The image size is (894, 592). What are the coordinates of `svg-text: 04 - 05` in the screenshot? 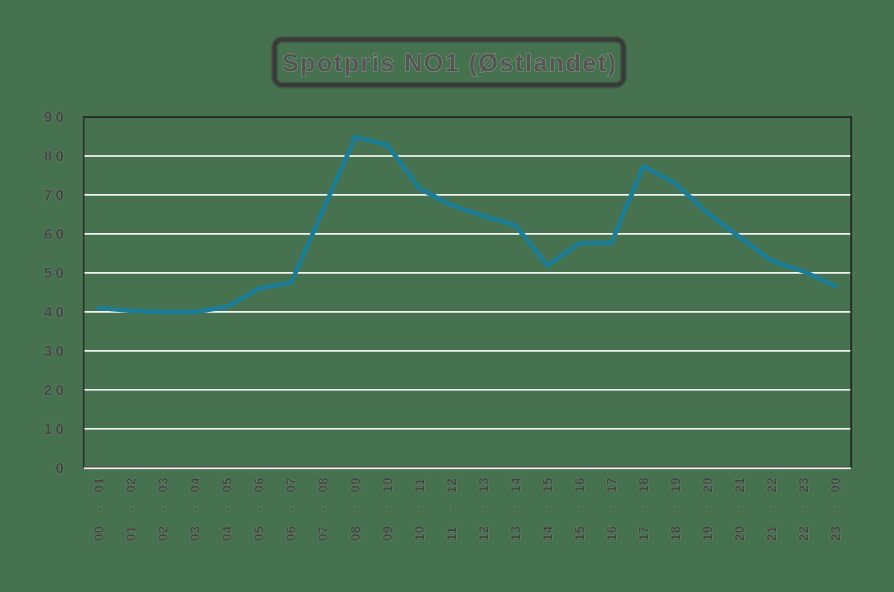 It's located at (227, 509).